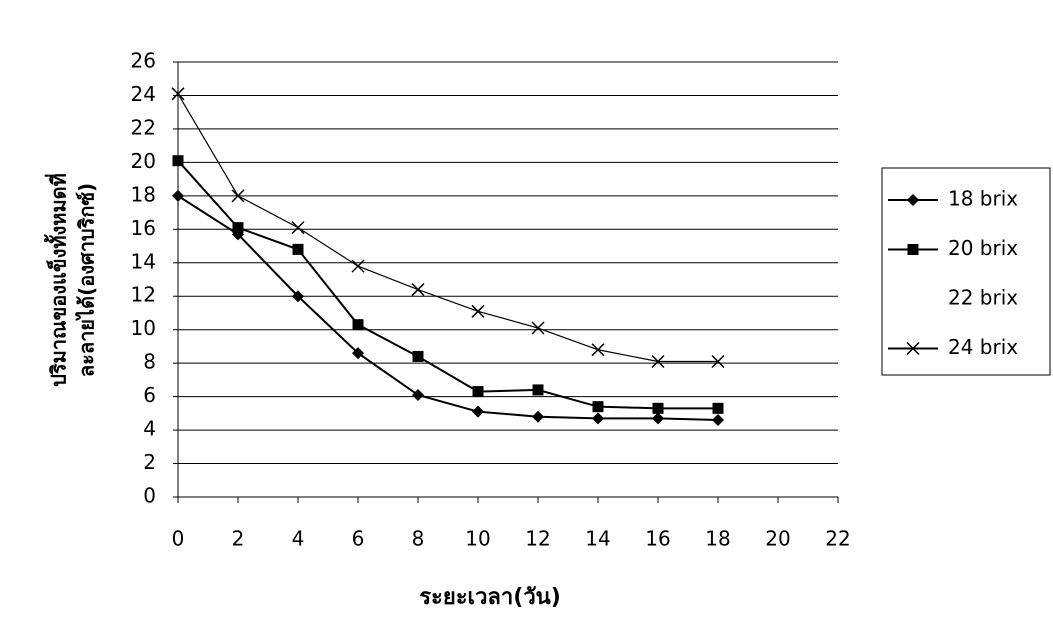  What do you see at coordinates (178, 539) in the screenshot?
I see `x-tick-label: 0` at bounding box center [178, 539].